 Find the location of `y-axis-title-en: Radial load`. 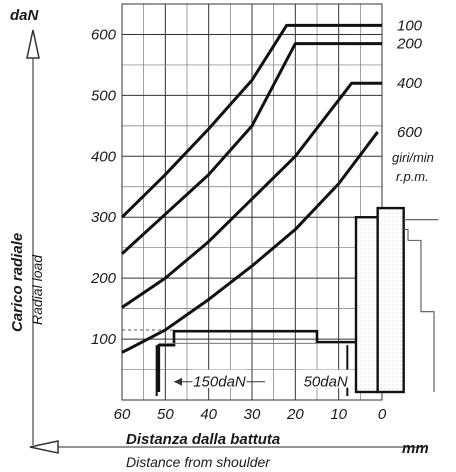

y-axis-title-en: Radial load is located at coordinates (37, 289).